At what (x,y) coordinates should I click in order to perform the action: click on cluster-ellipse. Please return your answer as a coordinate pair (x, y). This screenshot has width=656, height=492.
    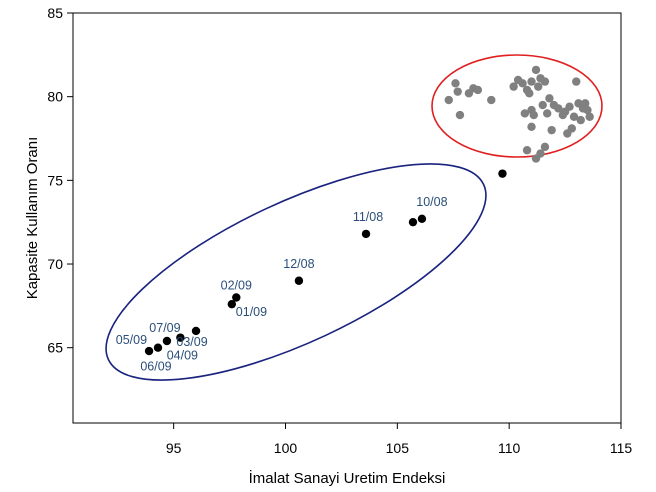
    Looking at the image, I should click on (517, 106).